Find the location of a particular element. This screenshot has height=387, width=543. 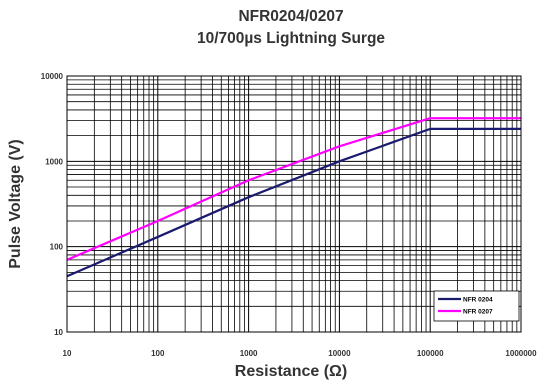

x-tick-label: 100 is located at coordinates (158, 353).